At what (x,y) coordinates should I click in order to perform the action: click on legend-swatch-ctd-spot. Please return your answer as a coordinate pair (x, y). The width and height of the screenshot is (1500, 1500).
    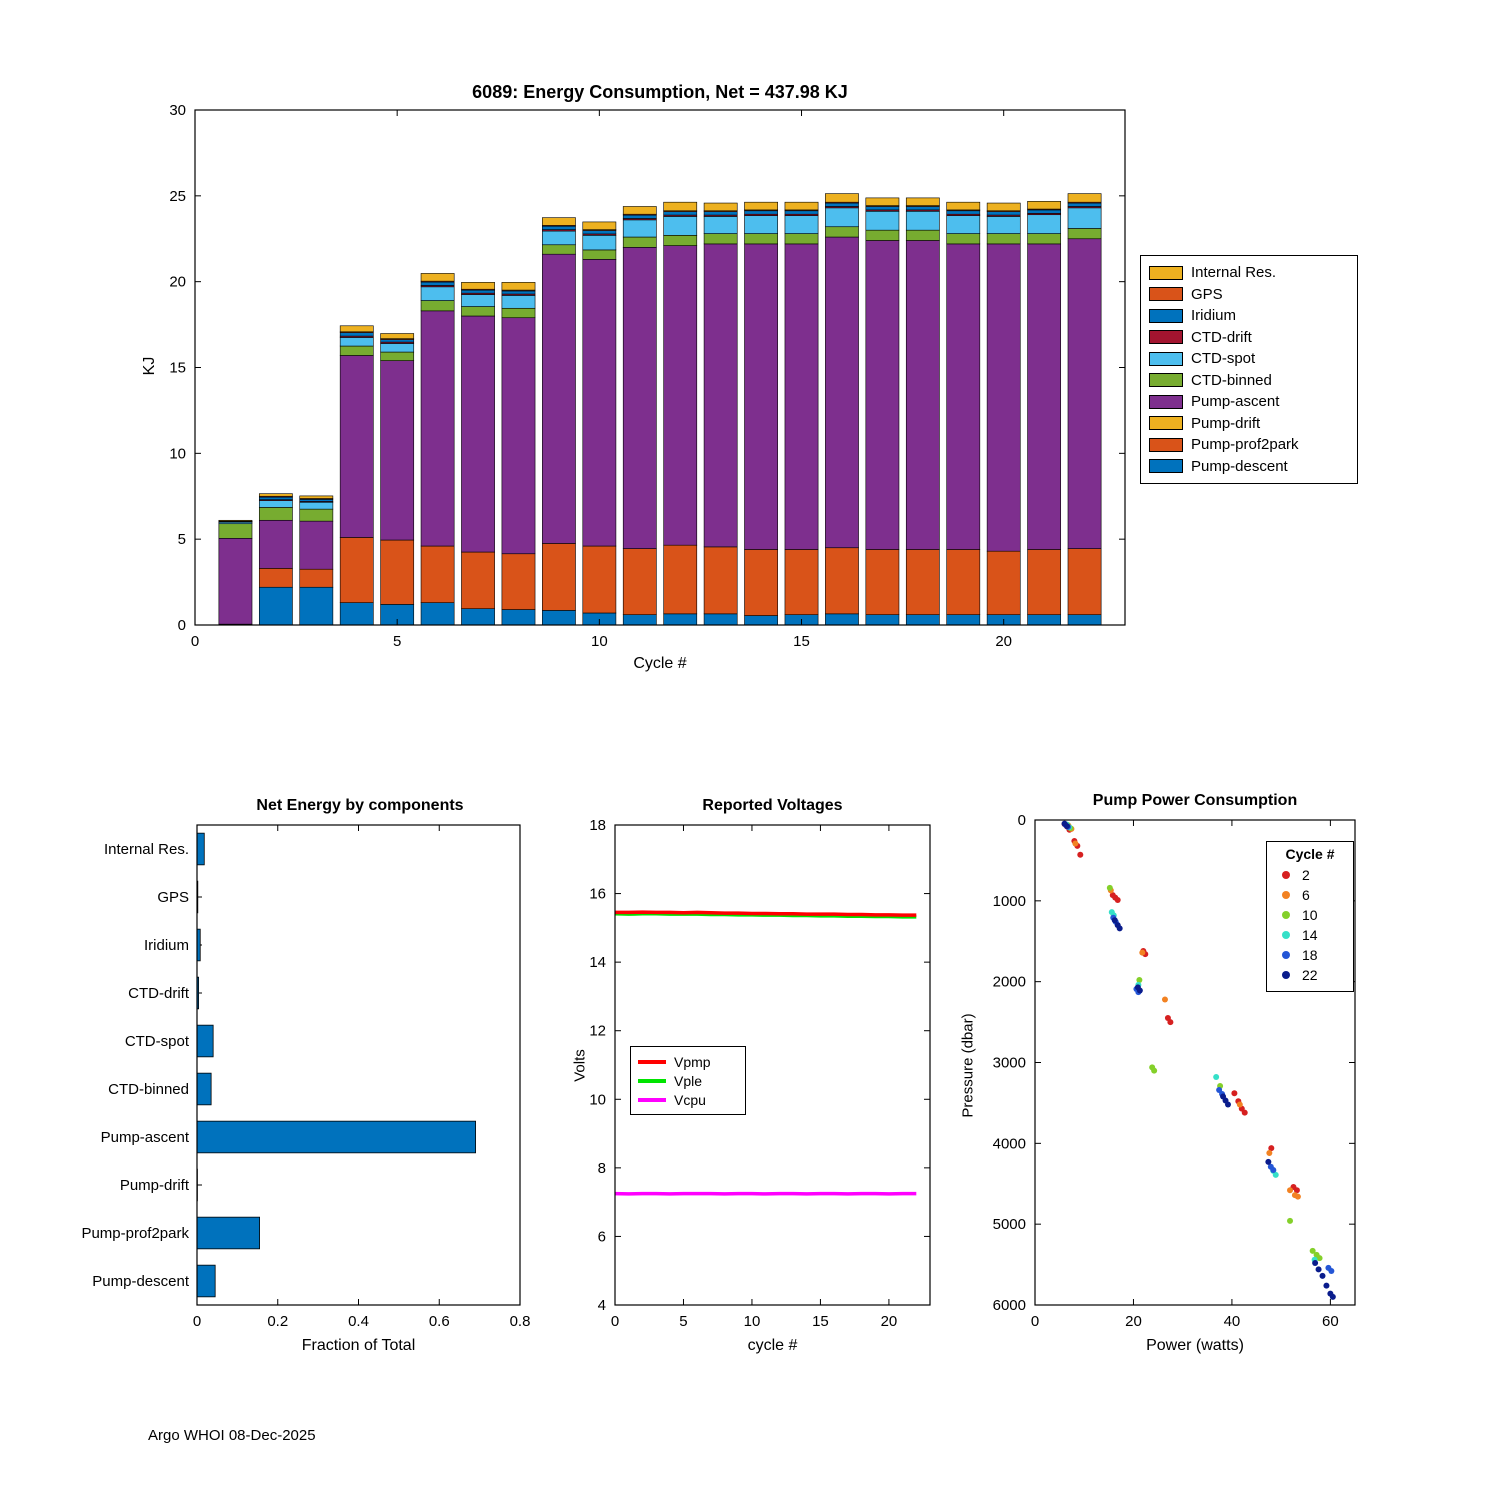
    Looking at the image, I should click on (1166, 358).